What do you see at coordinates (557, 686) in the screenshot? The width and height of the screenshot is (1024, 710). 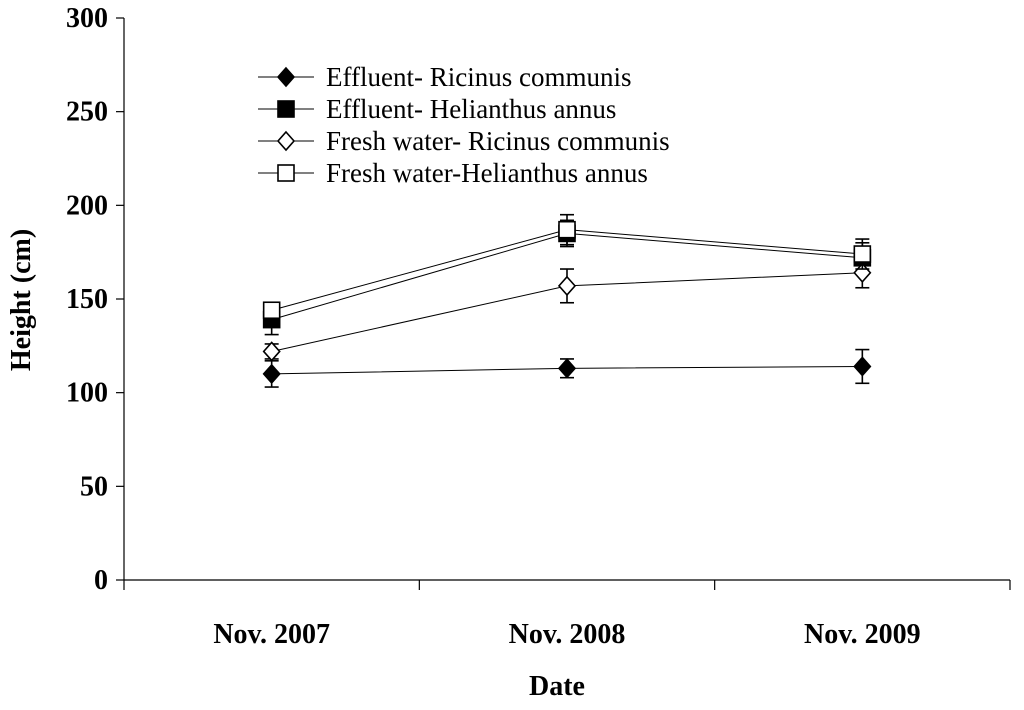 I see `x-axis-title: Date` at bounding box center [557, 686].